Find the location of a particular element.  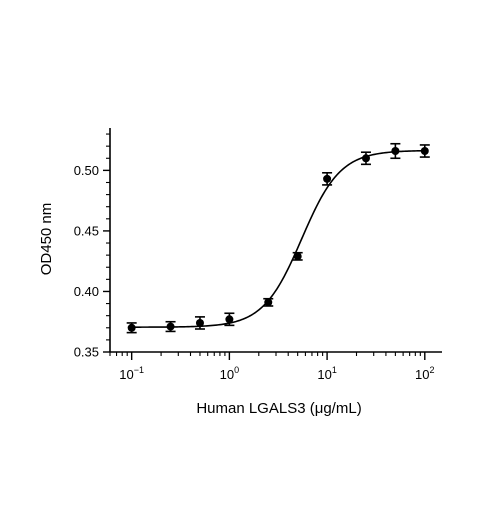

y-tick-label: 0.45 is located at coordinates (86, 230).